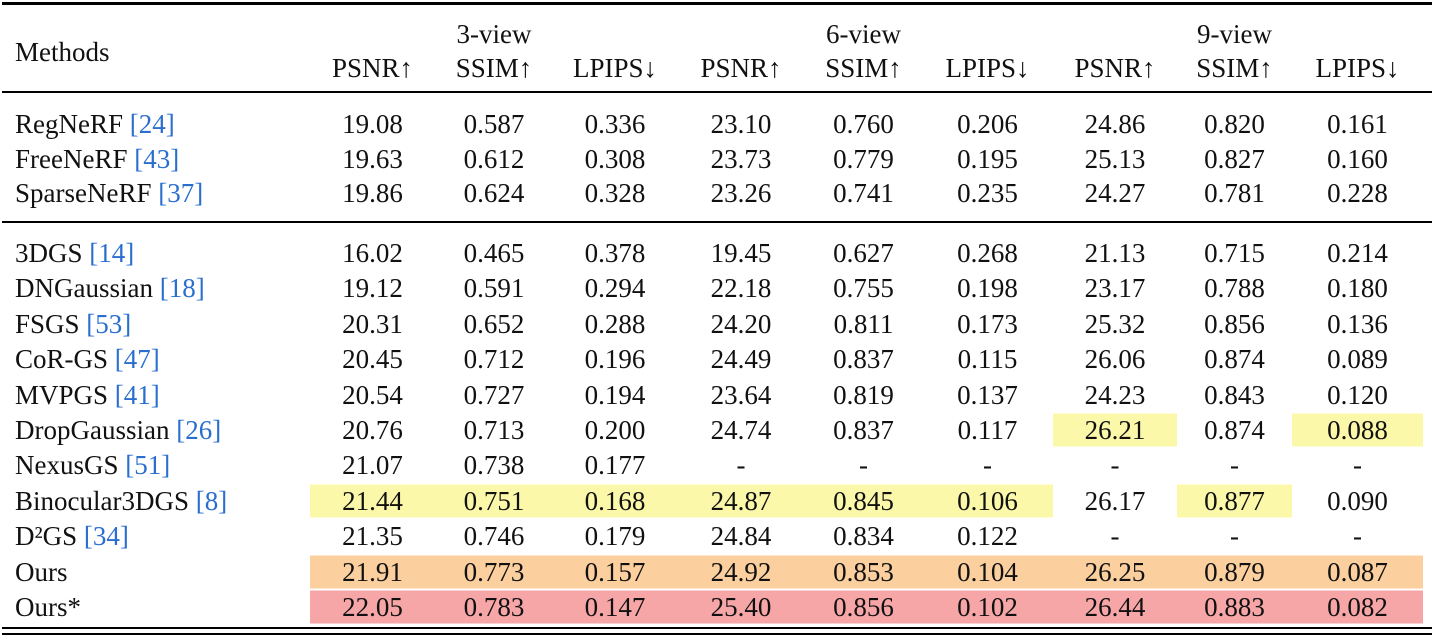 Image resolution: width=1434 pixels, height=639 pixels. What do you see at coordinates (987, 571) in the screenshot?
I see `value-cell: 0.104` at bounding box center [987, 571].